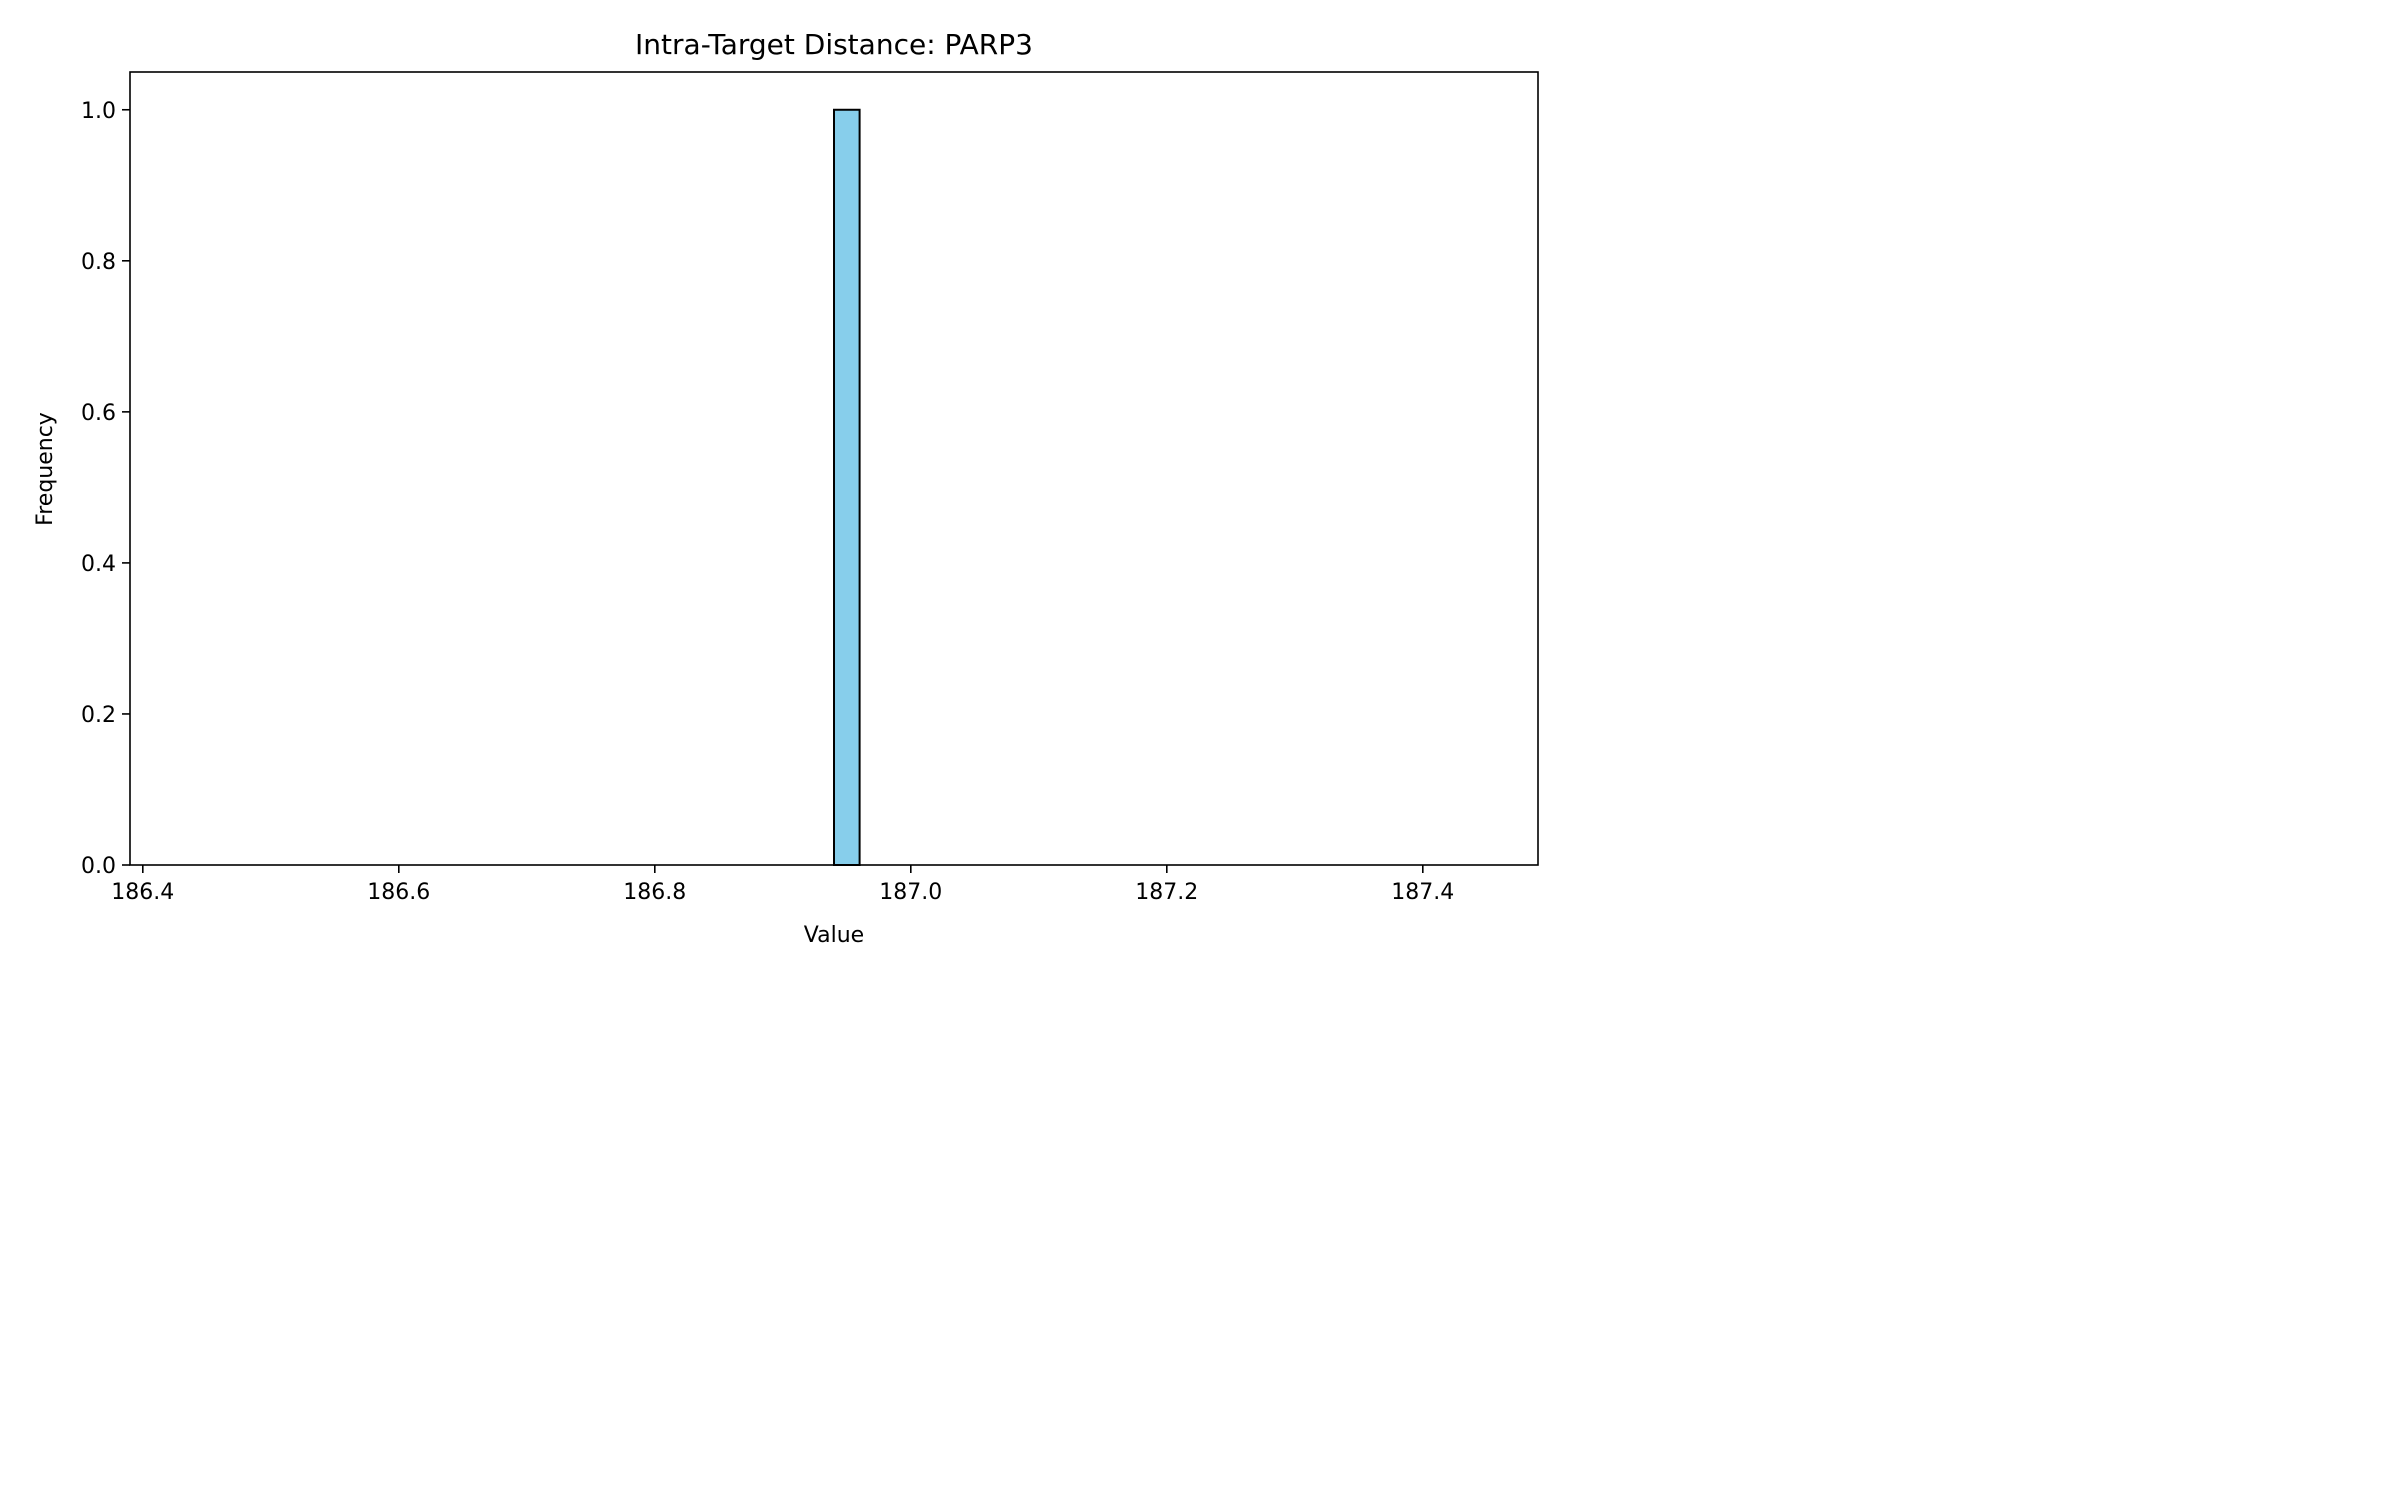 The height and width of the screenshot is (1500, 2400). I want to click on y-tick-label: 0.4, so click(98, 564).